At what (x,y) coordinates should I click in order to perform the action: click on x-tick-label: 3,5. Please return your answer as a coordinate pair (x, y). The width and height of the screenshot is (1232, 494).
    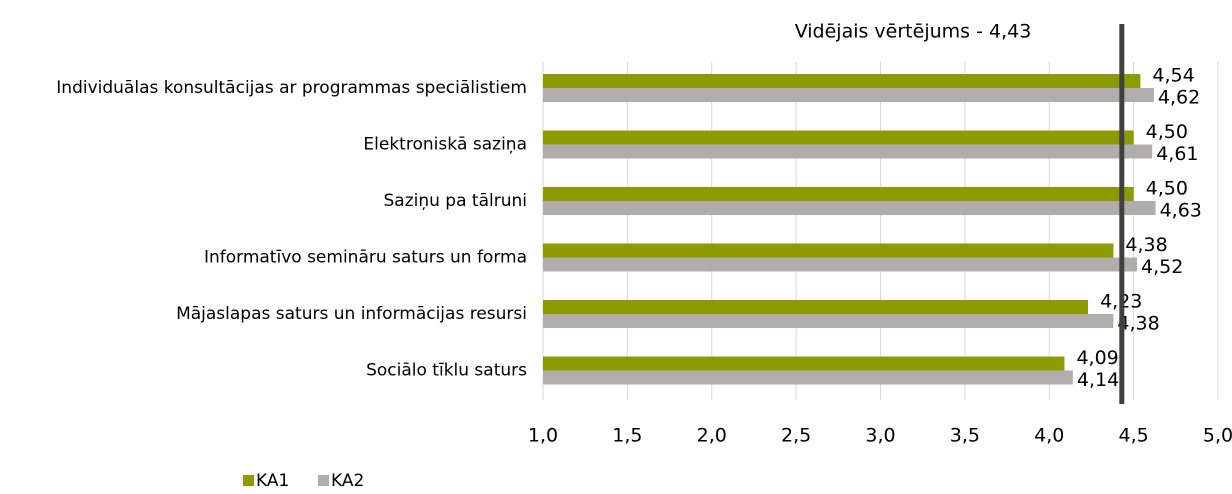
    Looking at the image, I should click on (965, 436).